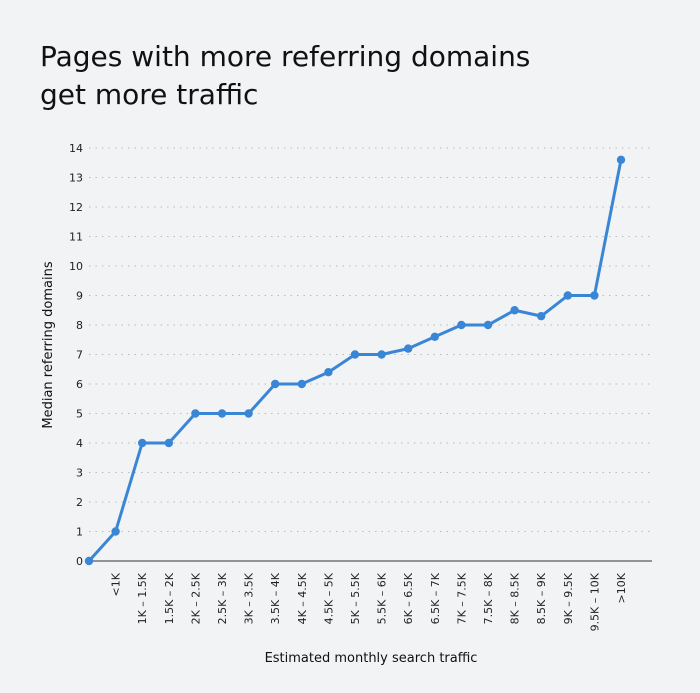 This screenshot has width=700, height=693. I want to click on x-tick-label: 7.5K – 8K, so click(488, 598).